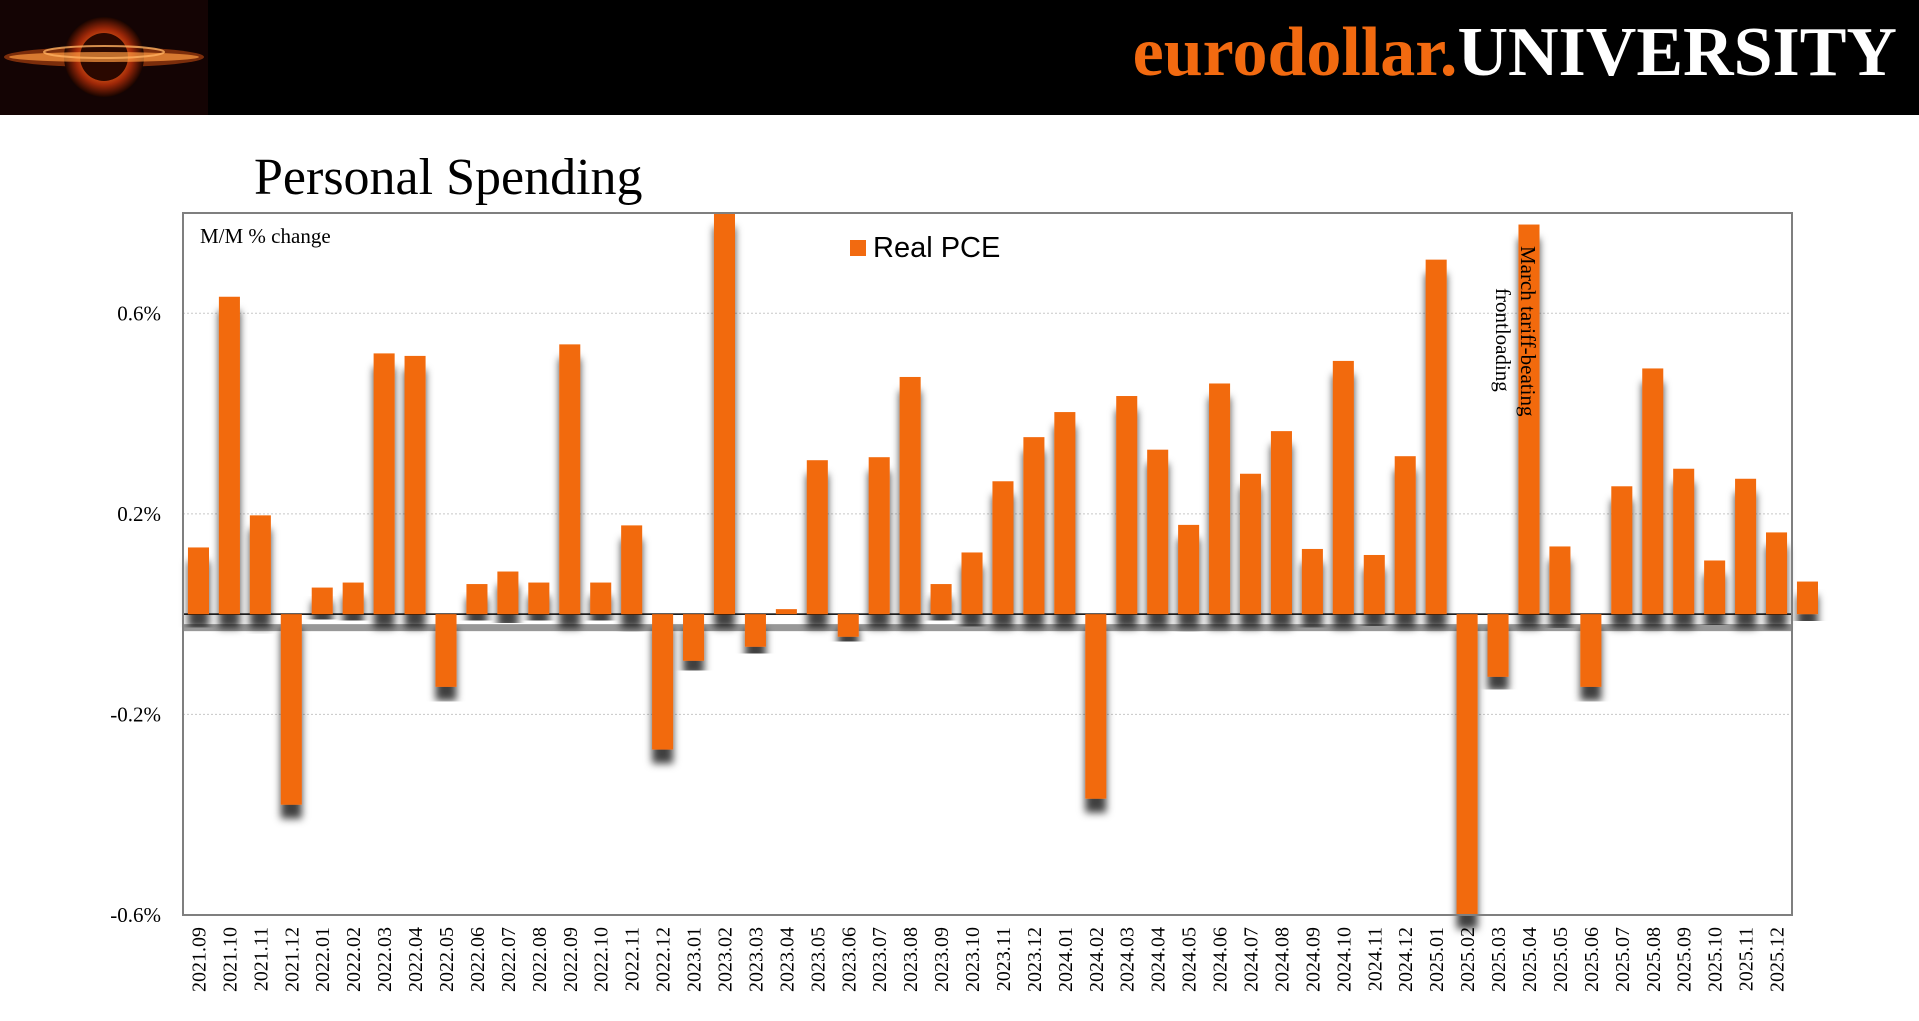 The image size is (1919, 1021). I want to click on brand-part-eurodollar: eurodollar., so click(1295, 52).